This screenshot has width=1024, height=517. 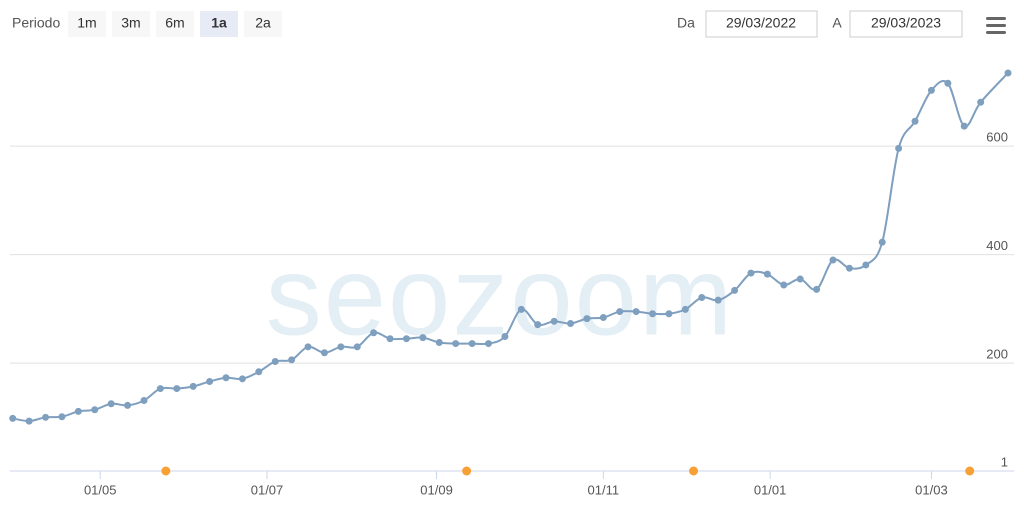 I want to click on period-button-label: 1a, so click(x=219, y=23).